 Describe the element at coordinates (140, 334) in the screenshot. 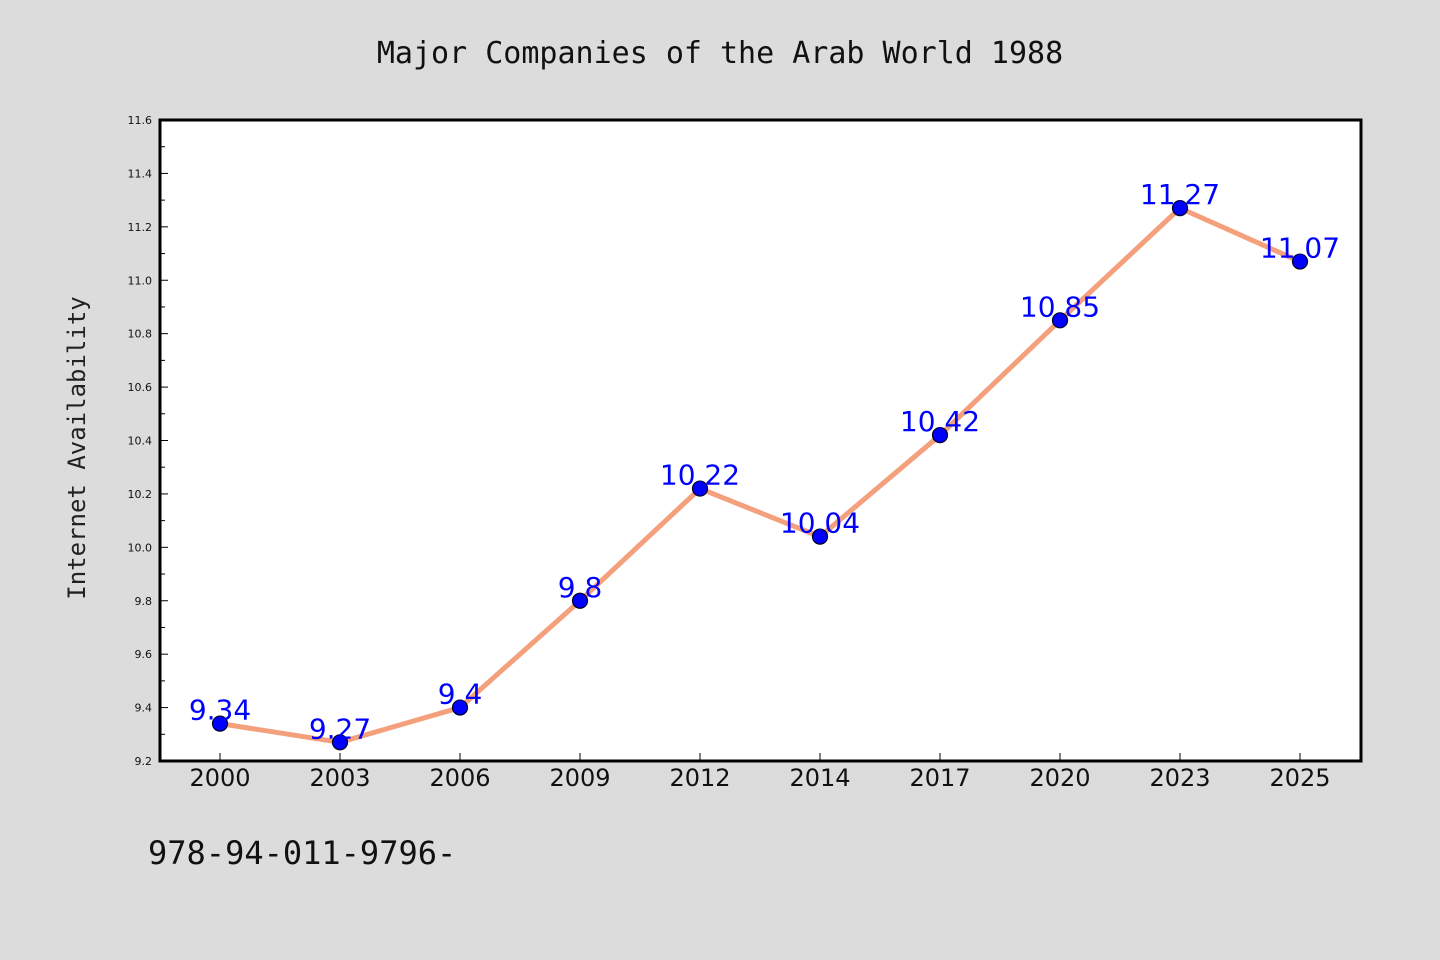

I see `y-tick-label: 10.8` at that location.